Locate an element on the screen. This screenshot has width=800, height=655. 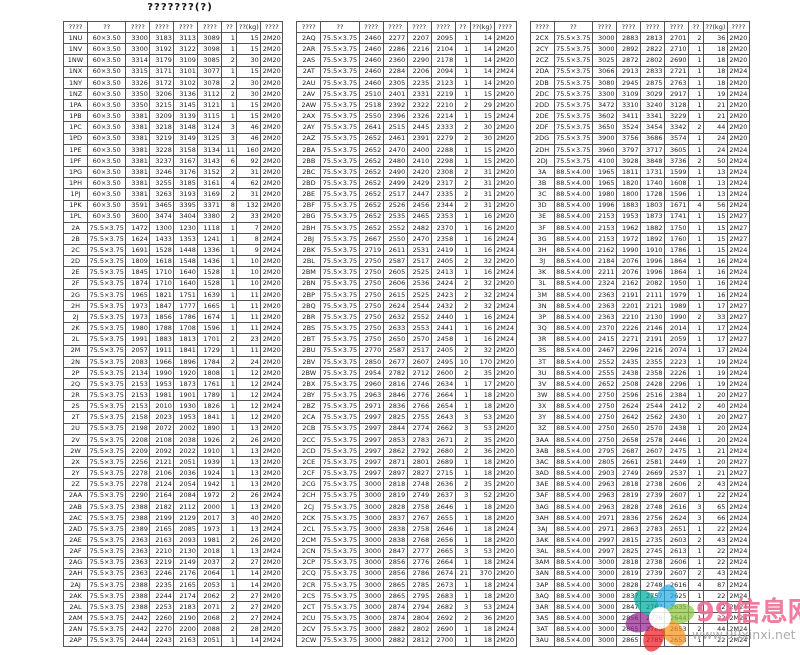
table-cell: 2324 is located at coordinates (604, 283).